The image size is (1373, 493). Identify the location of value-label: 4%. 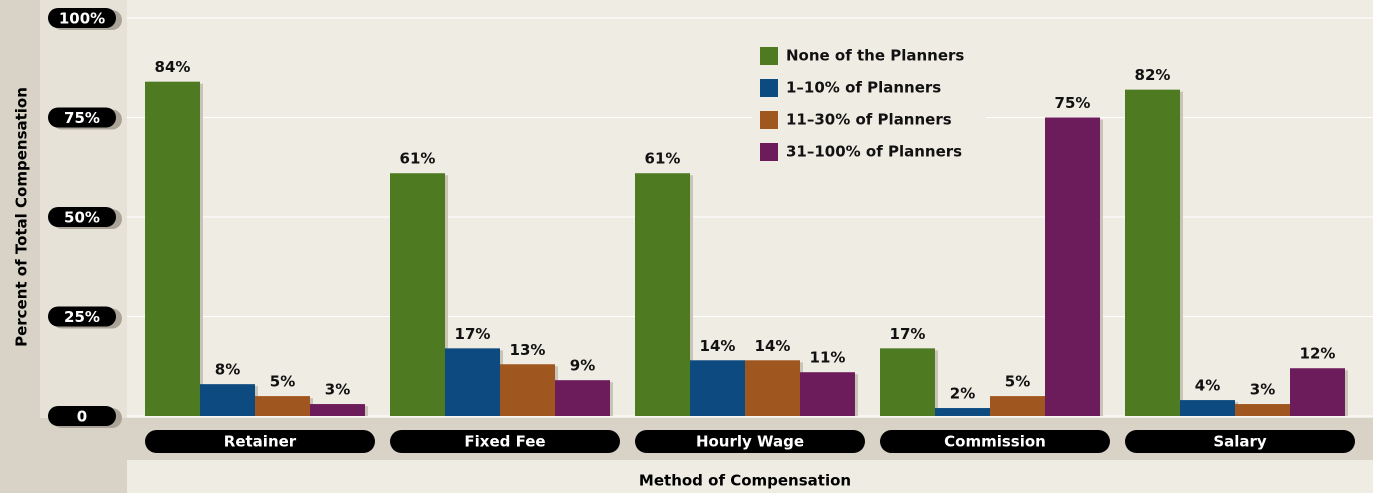
(1207, 386).